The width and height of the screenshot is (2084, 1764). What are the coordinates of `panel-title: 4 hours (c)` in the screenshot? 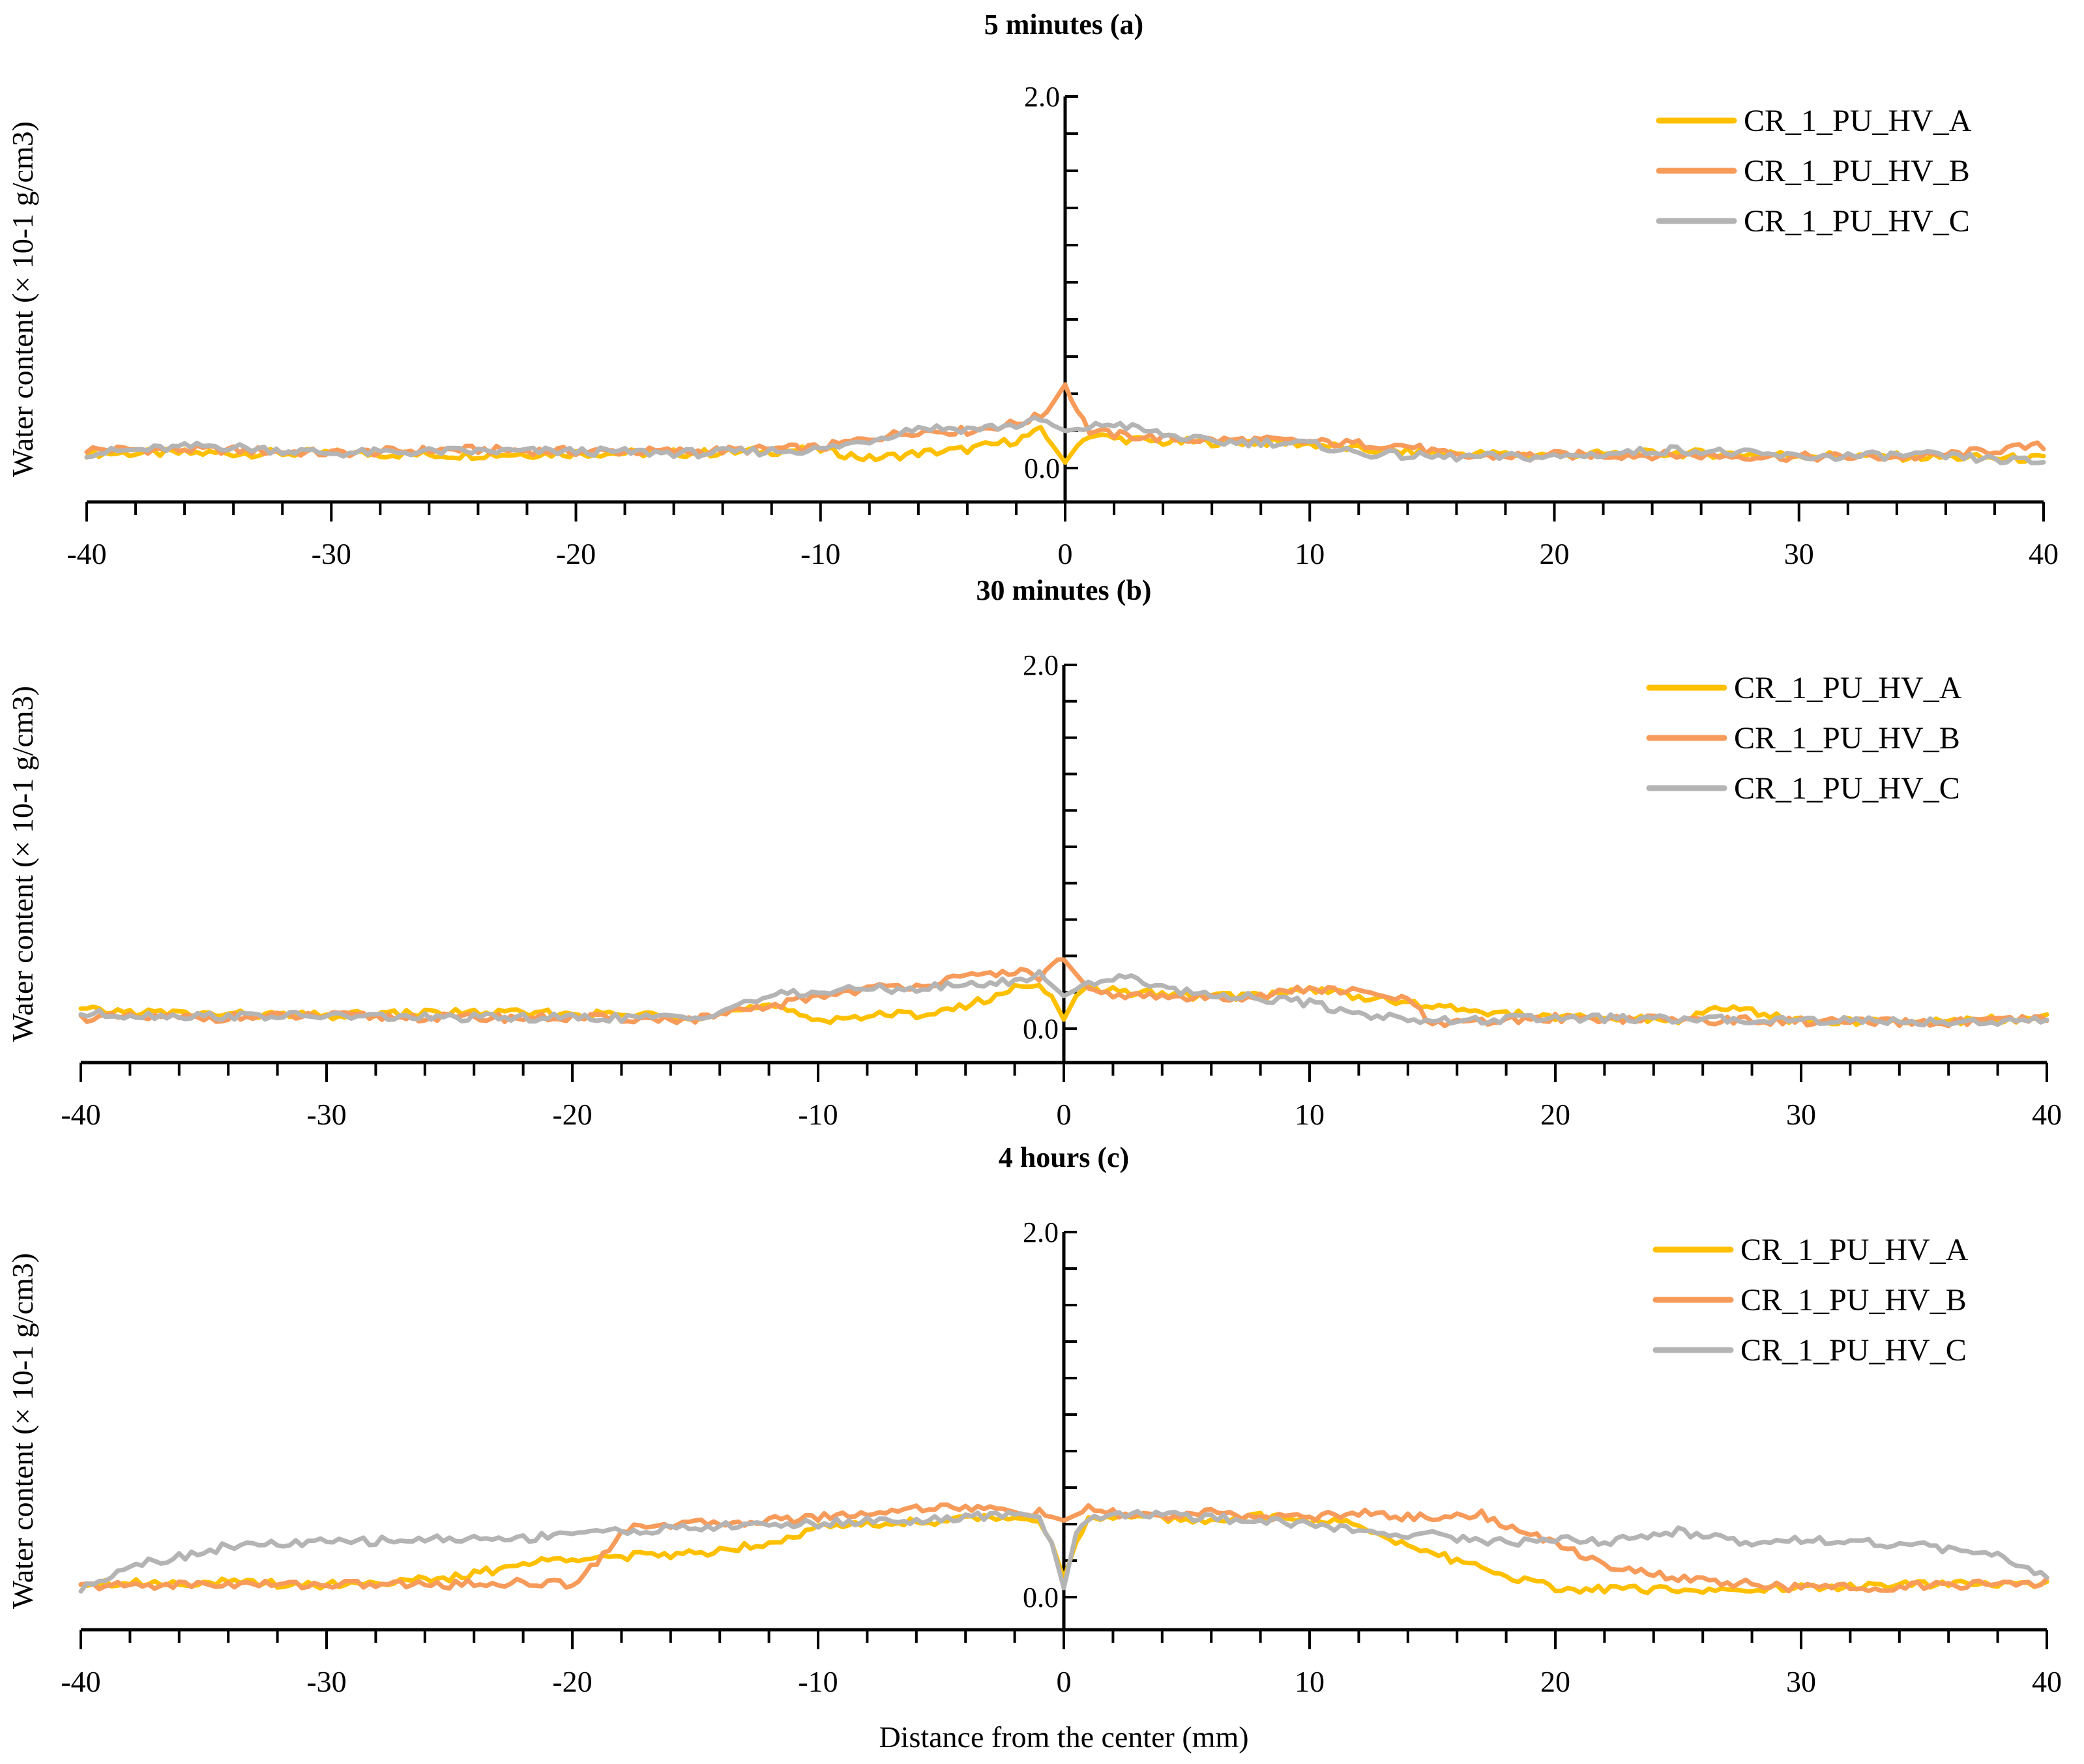 It's located at (1064, 1157).